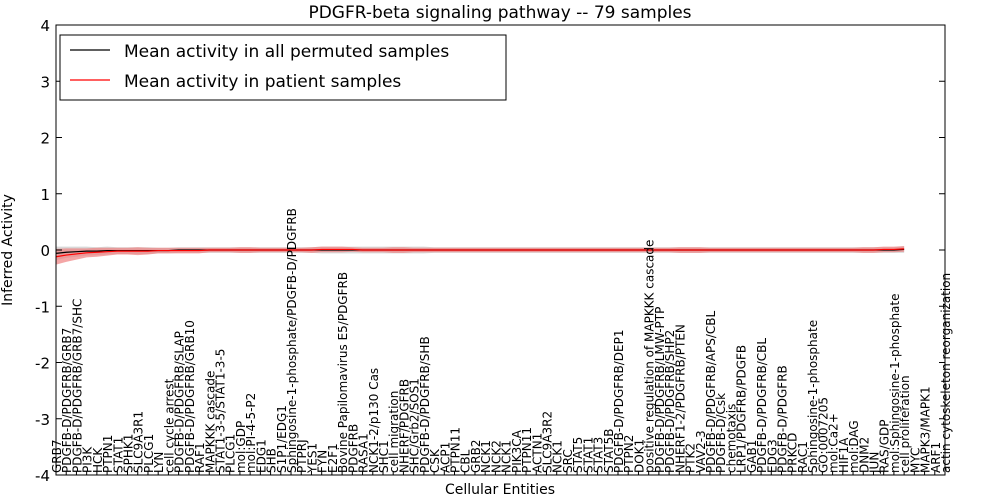  Describe the element at coordinates (701, 451) in the screenshot. I see `x-tick-label: VAV2-3` at that location.